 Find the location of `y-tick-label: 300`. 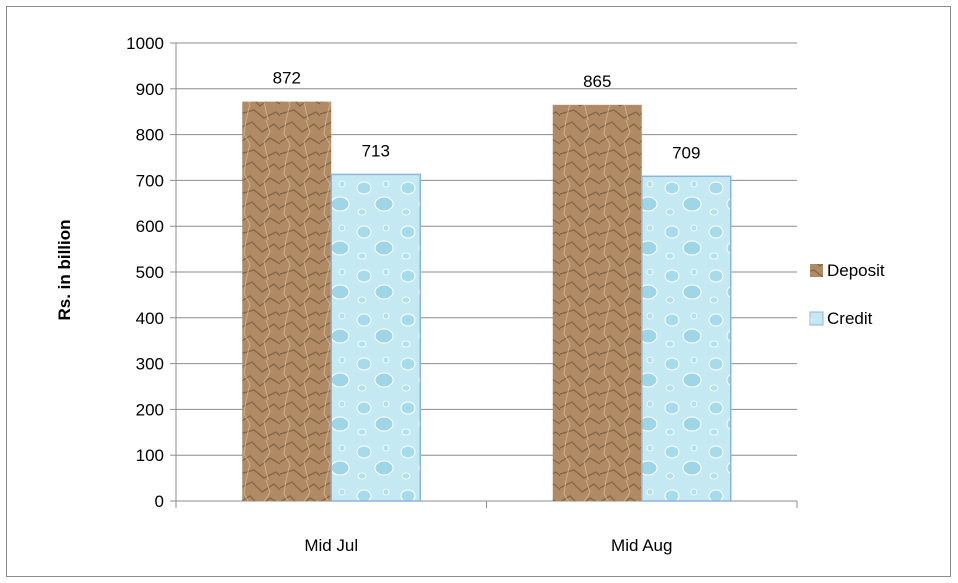

y-tick-label: 300 is located at coordinates (150, 364).